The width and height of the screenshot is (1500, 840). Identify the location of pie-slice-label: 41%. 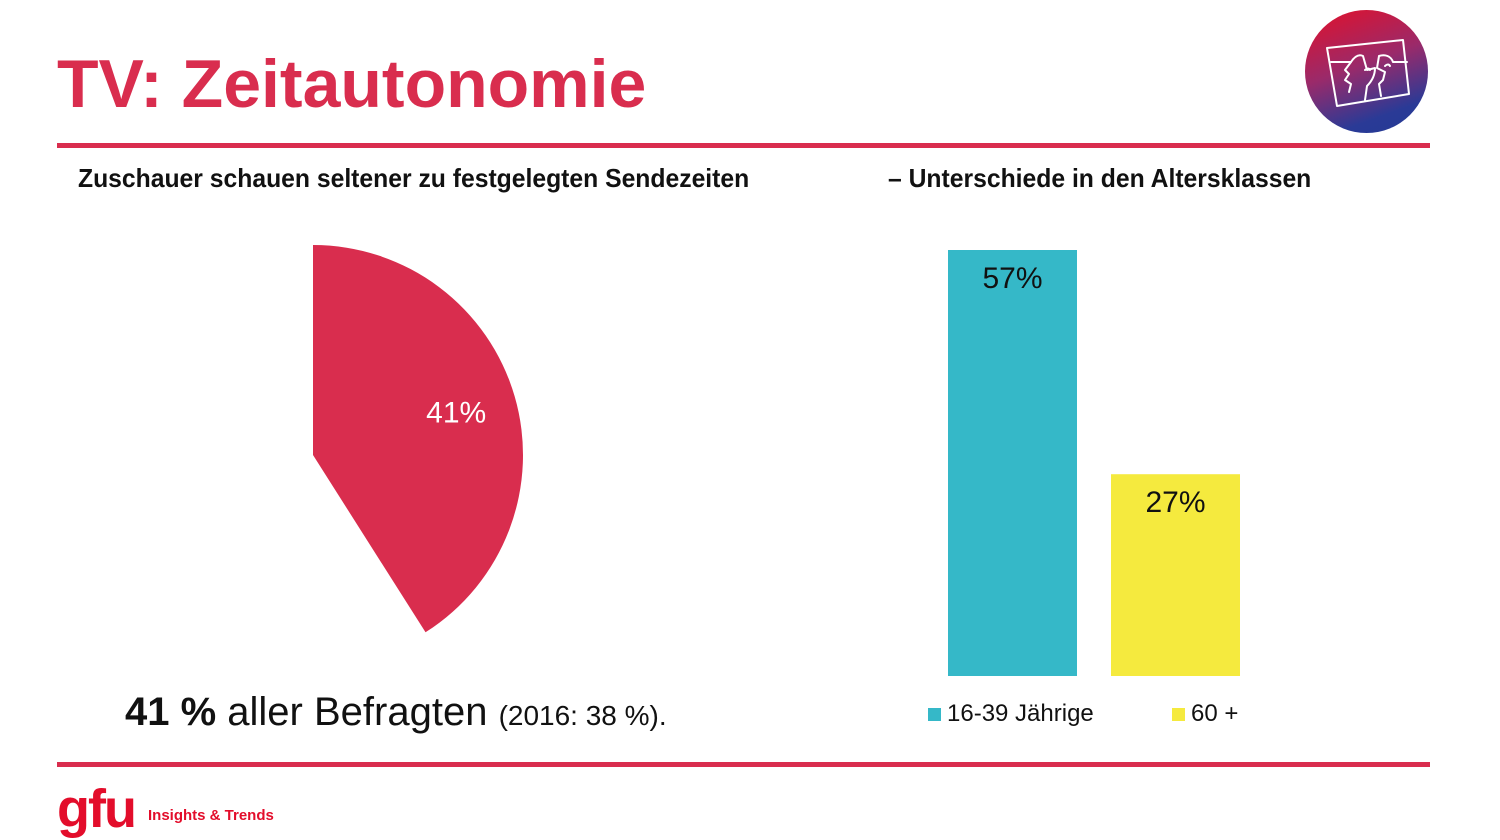
(456, 413).